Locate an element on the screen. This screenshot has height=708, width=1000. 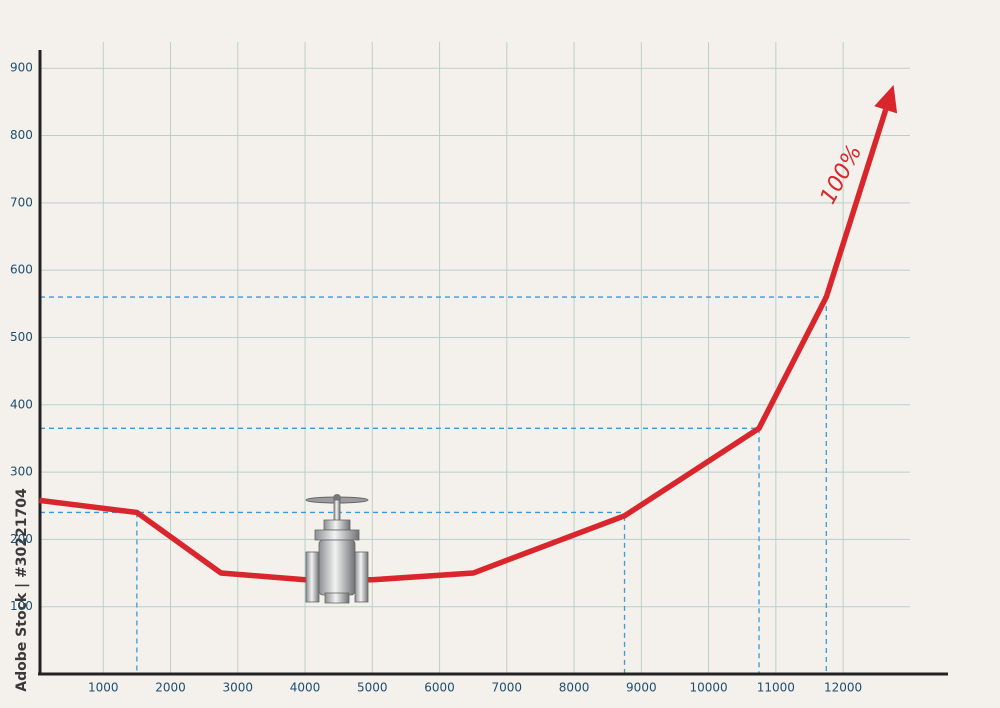
y-tick-label: 500 is located at coordinates (21, 337).